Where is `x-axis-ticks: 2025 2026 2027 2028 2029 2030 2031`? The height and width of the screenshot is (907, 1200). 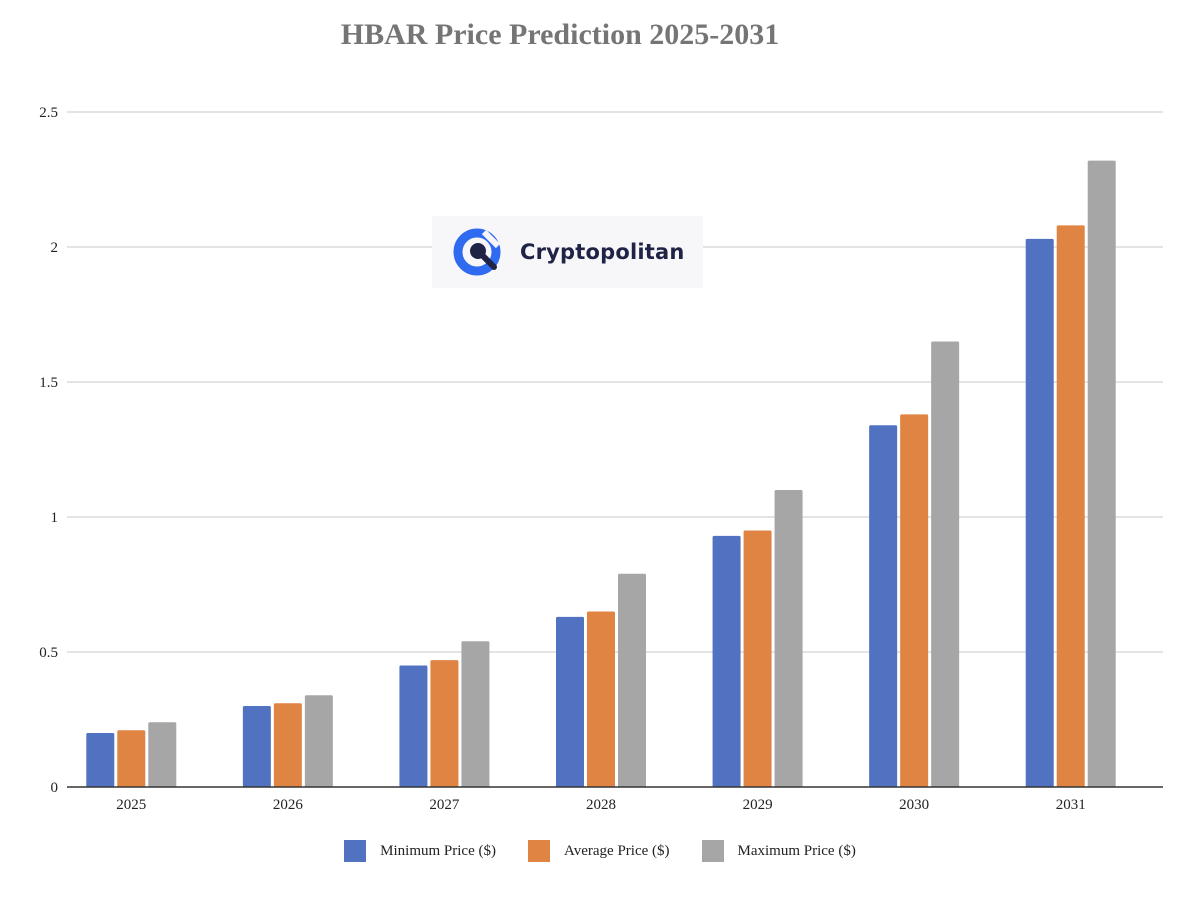 x-axis-ticks: 2025 2026 2027 2028 2029 2030 2031 is located at coordinates (600, 805).